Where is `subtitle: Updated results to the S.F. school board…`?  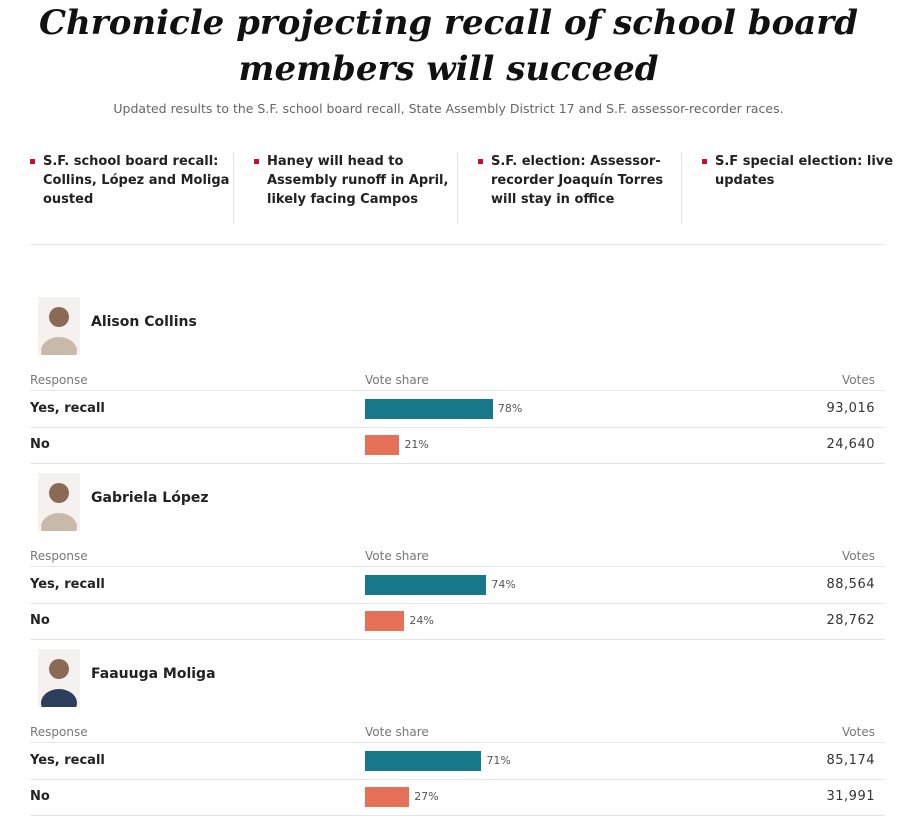
subtitle: Updated results to the S.F. school board… is located at coordinates (448, 108).